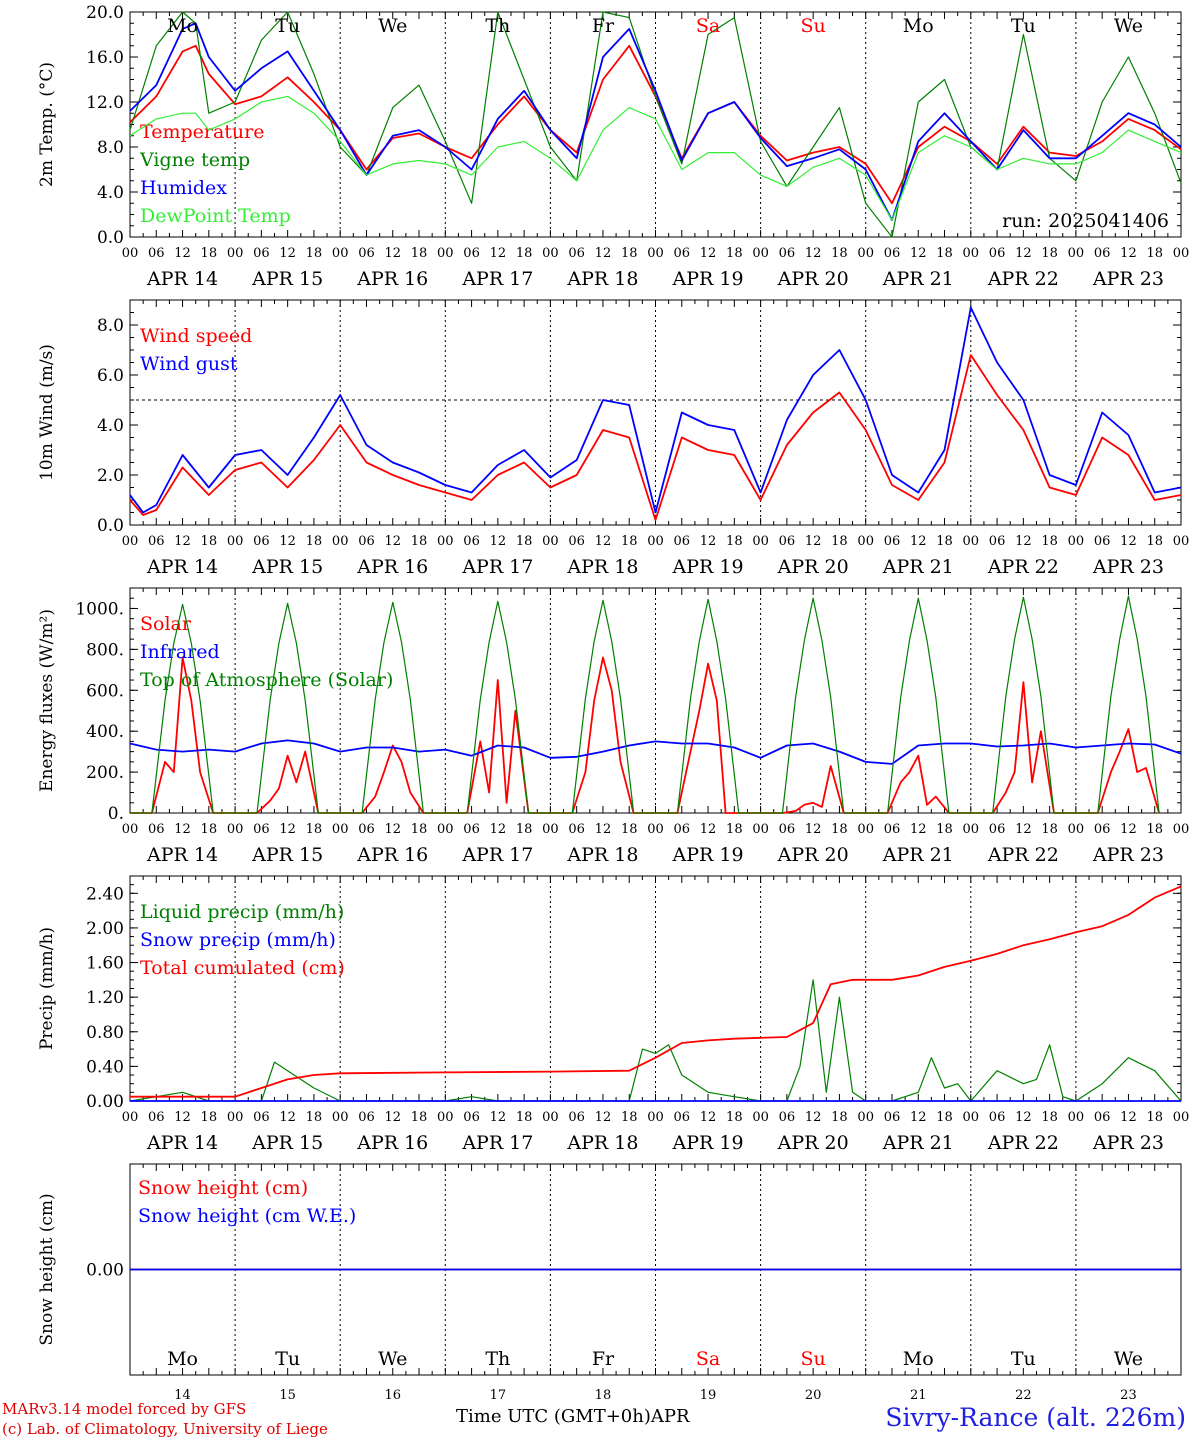  I want to click on day-number-label: 14, so click(182, 1395).